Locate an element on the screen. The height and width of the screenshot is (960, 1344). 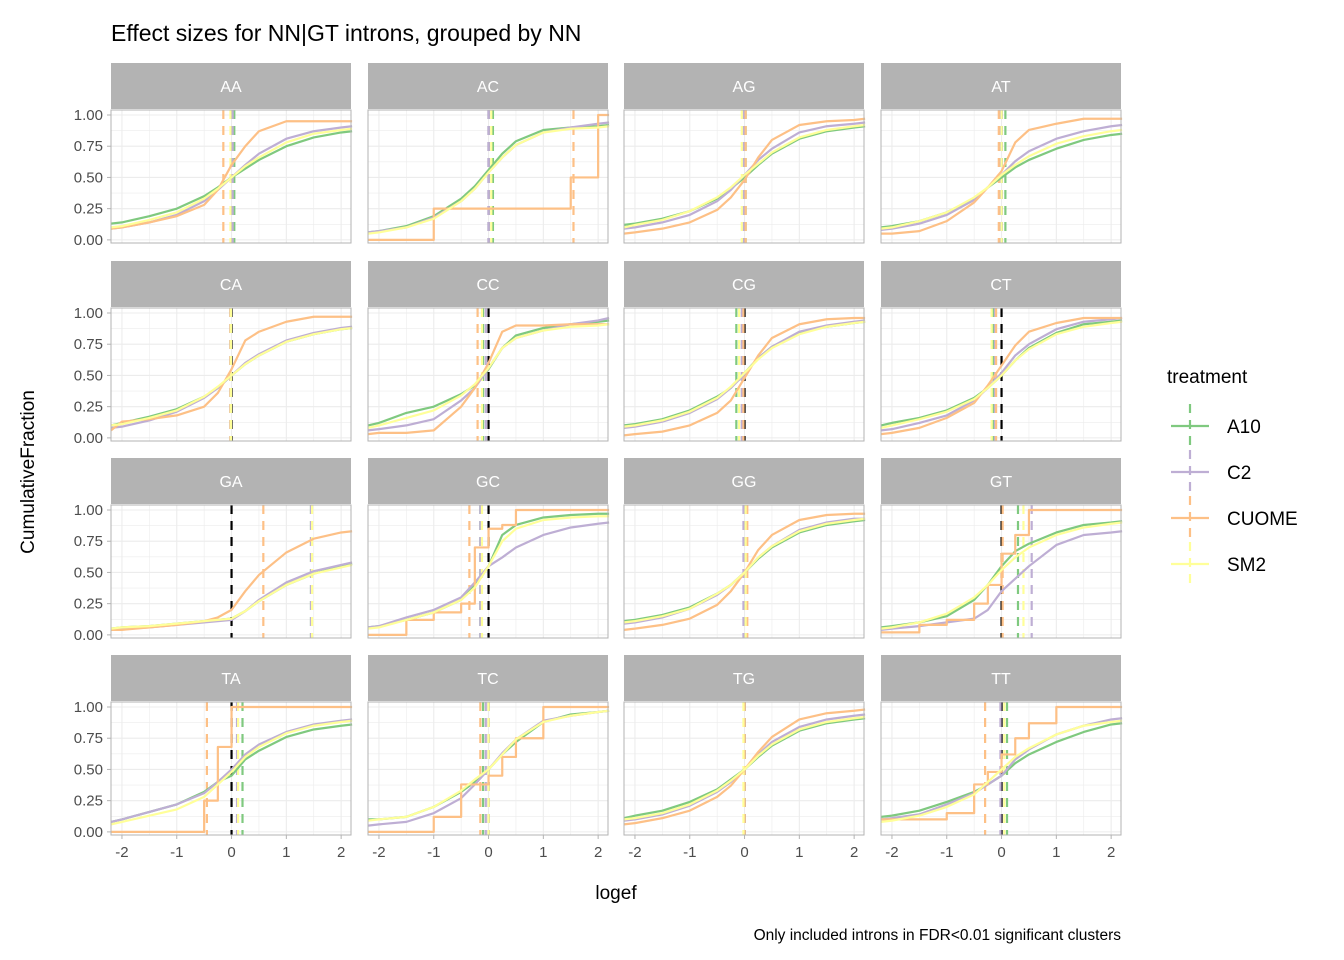
facet-panel-aa: AA 0.00 0.25 0.50 0.75 1.00 is located at coordinates (213, 156).